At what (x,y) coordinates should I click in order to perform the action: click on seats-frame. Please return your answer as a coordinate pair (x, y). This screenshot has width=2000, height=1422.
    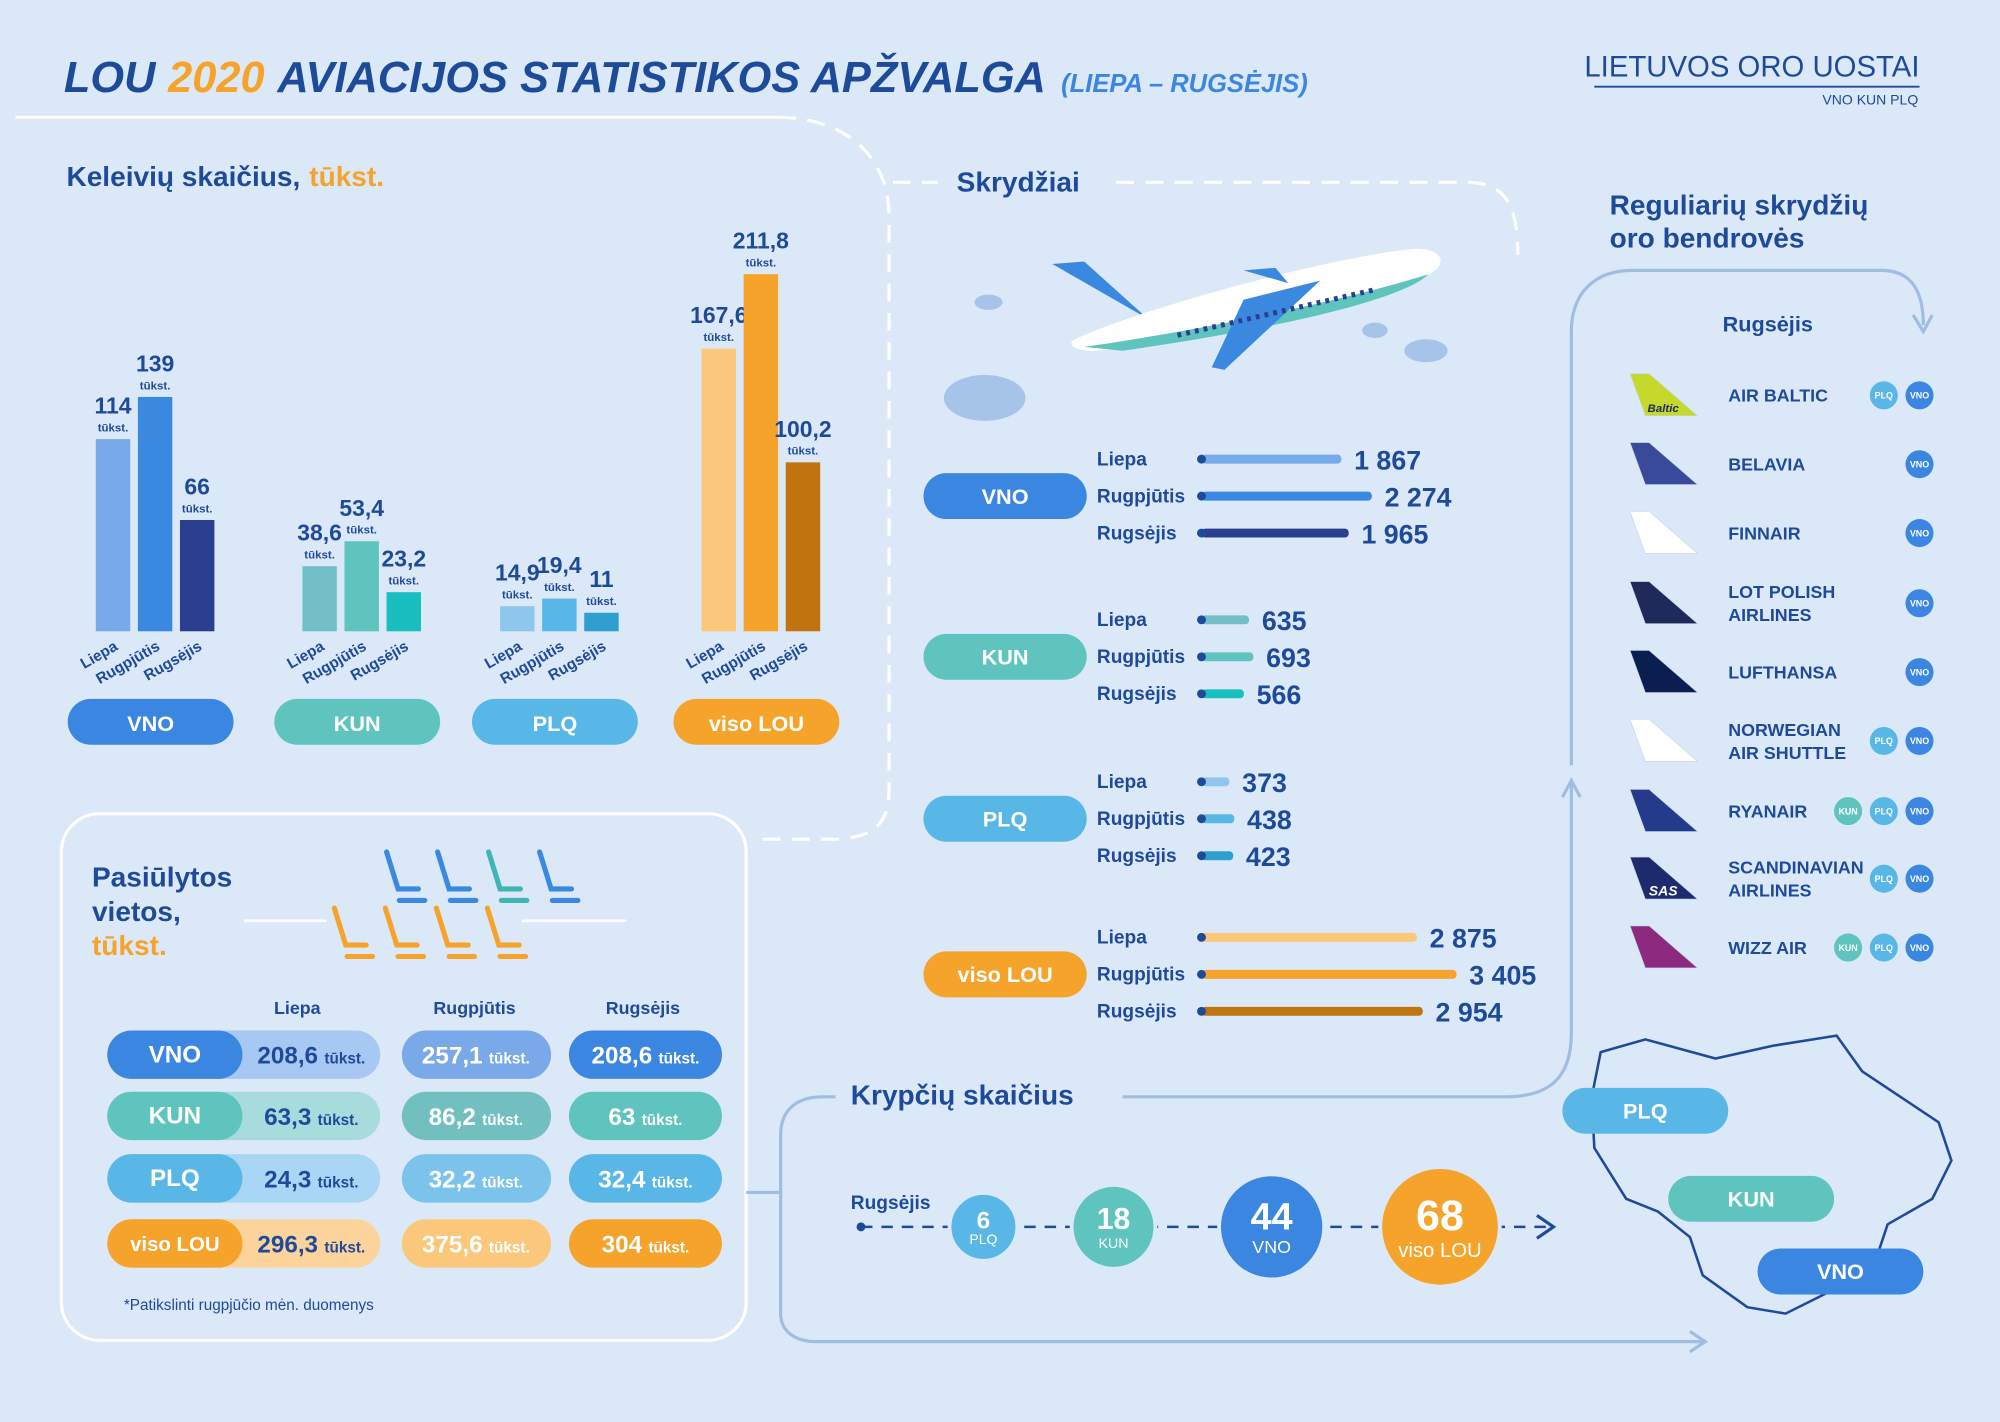
    Looking at the image, I should click on (403, 1077).